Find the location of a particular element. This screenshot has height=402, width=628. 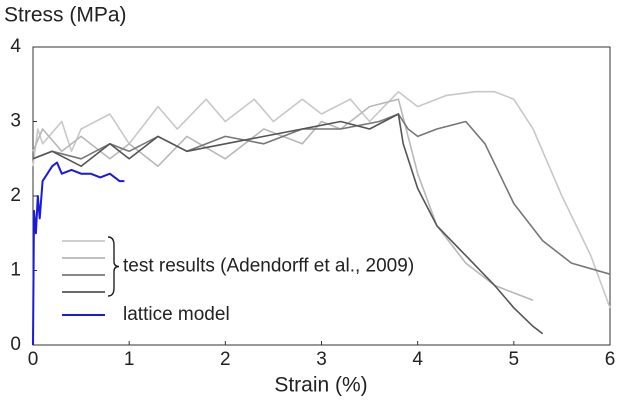

y-tick-label: 0 is located at coordinates (15, 344).